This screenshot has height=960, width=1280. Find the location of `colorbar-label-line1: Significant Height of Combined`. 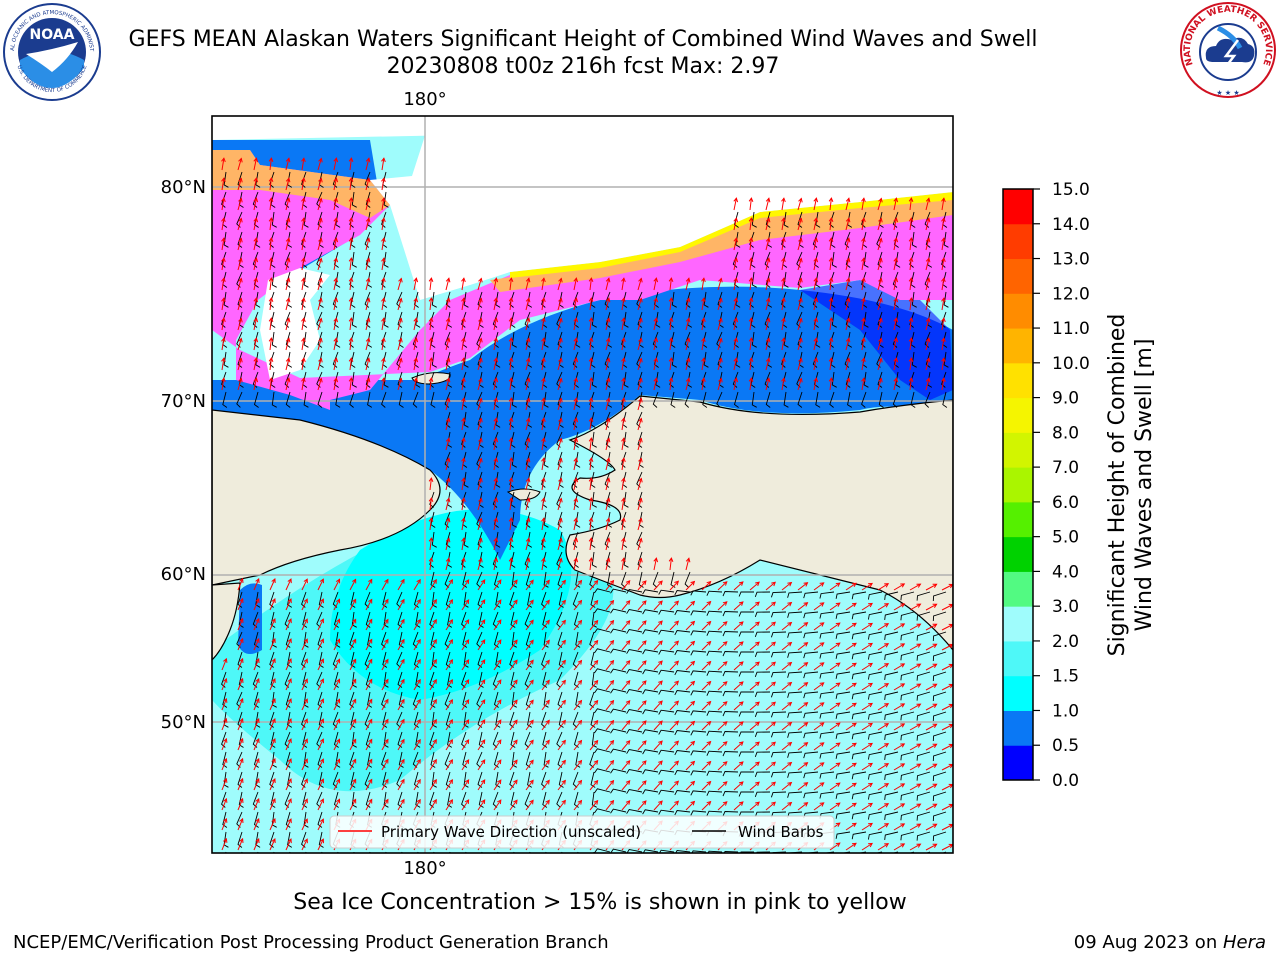

colorbar-label-line1: Significant Height of Combined is located at coordinates (1117, 485).